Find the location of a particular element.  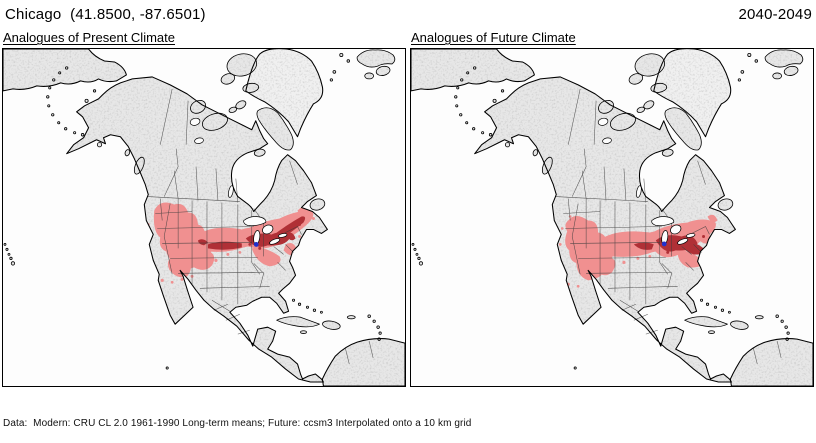

panel-title-present: Analogues of Present Climate is located at coordinates (89, 37).